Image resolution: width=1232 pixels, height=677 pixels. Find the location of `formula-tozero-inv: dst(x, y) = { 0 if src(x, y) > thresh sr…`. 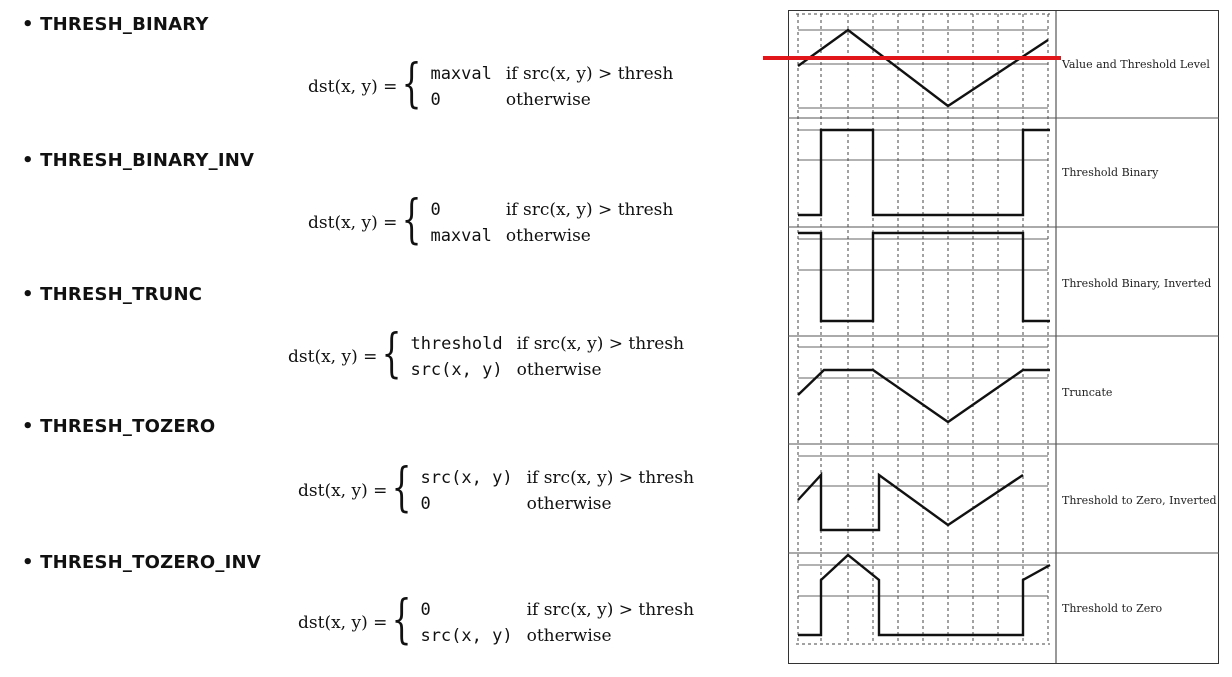

formula-tozero-inv: dst(x, y) = { 0 if src(x, y) > thresh sr… is located at coordinates (496, 621).